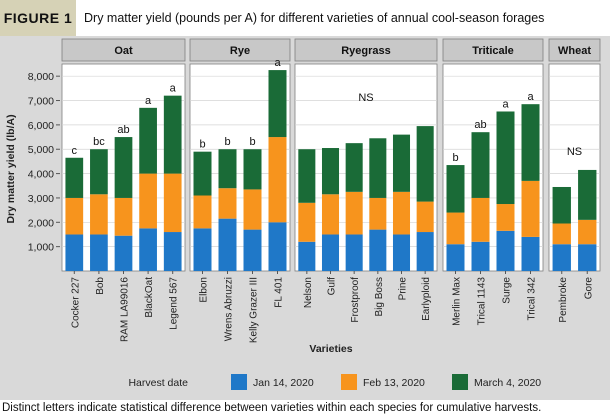 The width and height of the screenshot is (610, 420). I want to click on facet-label: Ryegrass, so click(366, 51).